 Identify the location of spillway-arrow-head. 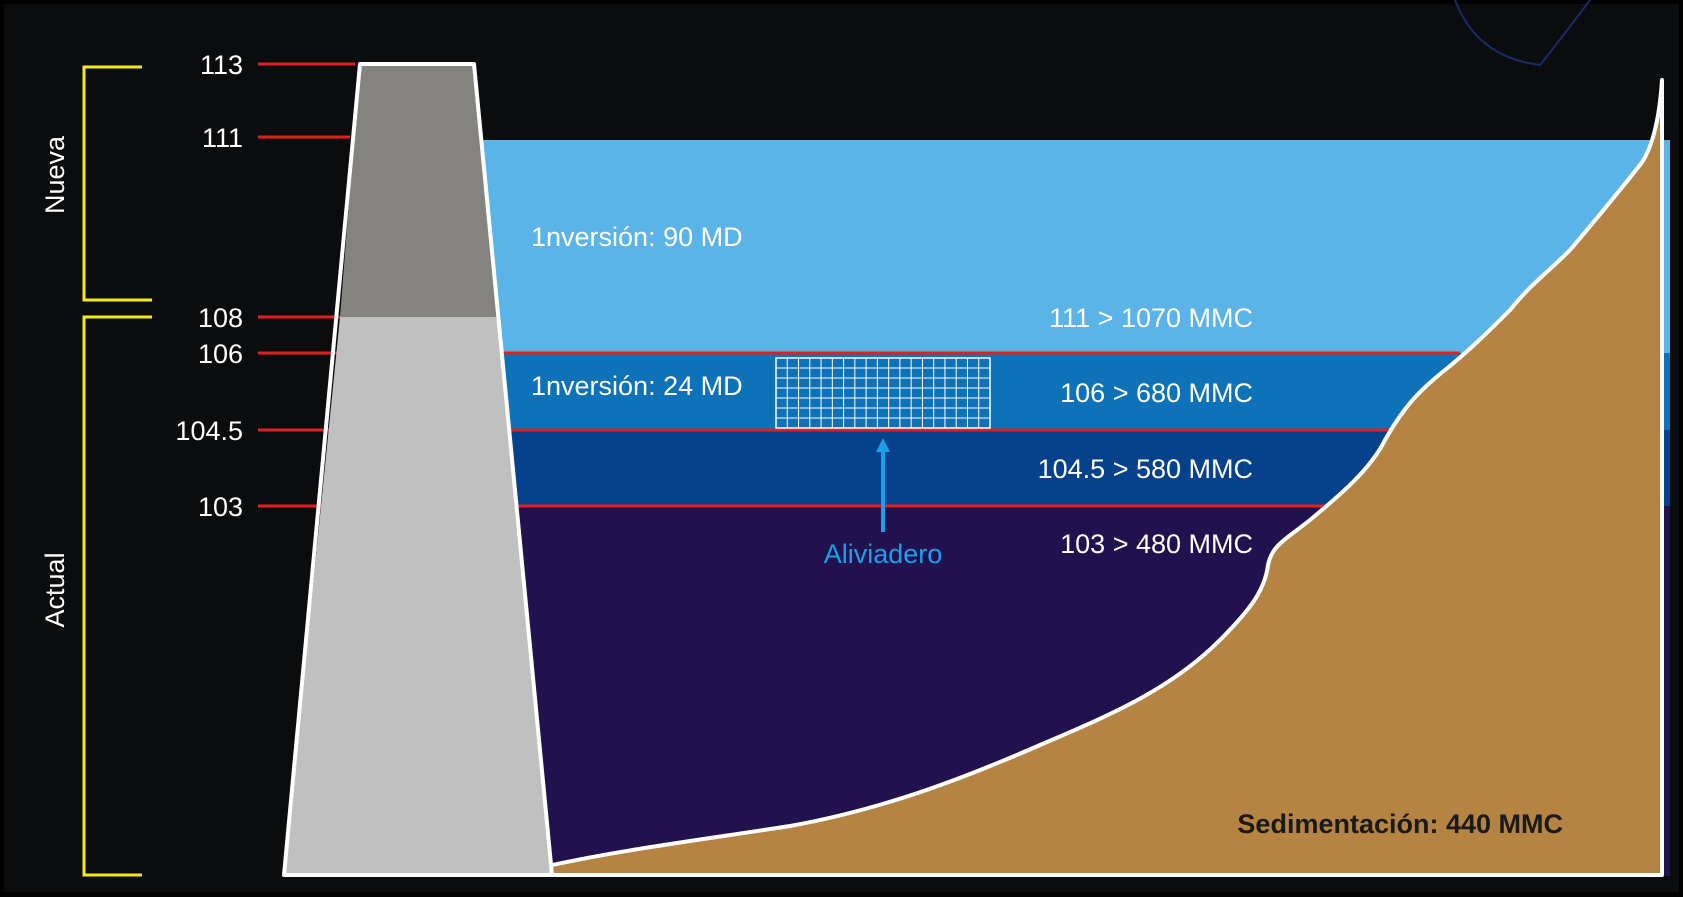
(883, 445).